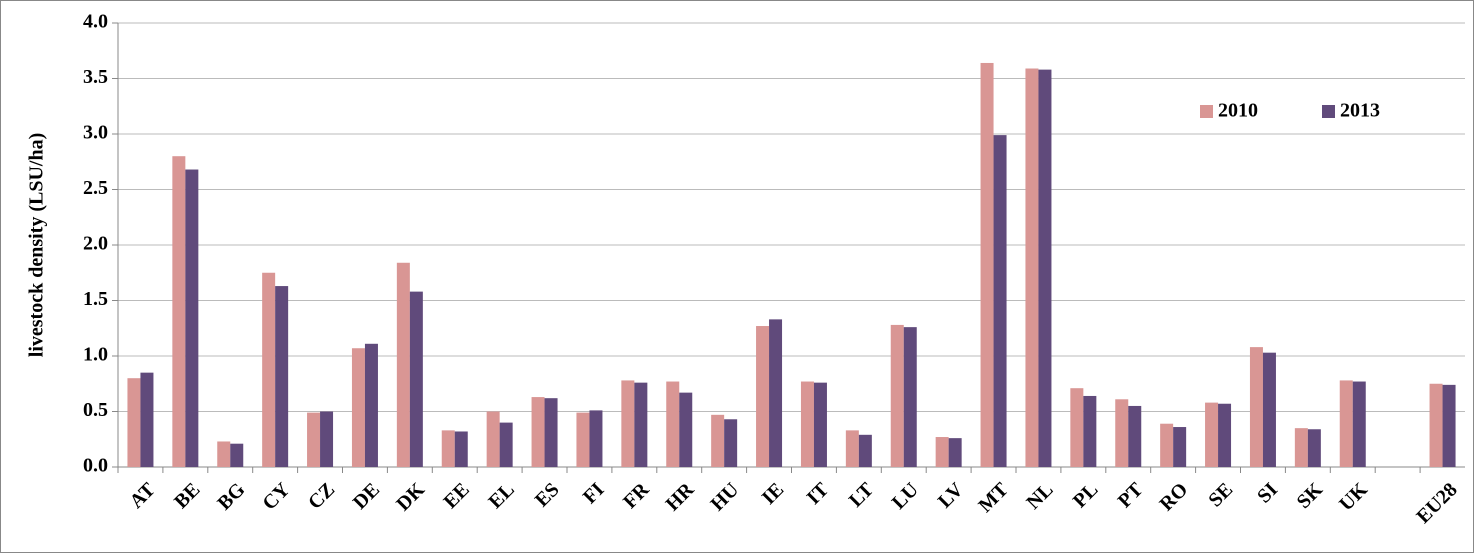 Image resolution: width=1474 pixels, height=553 pixels. Describe the element at coordinates (95, 299) in the screenshot. I see `y-tick-label: 1.5` at that location.